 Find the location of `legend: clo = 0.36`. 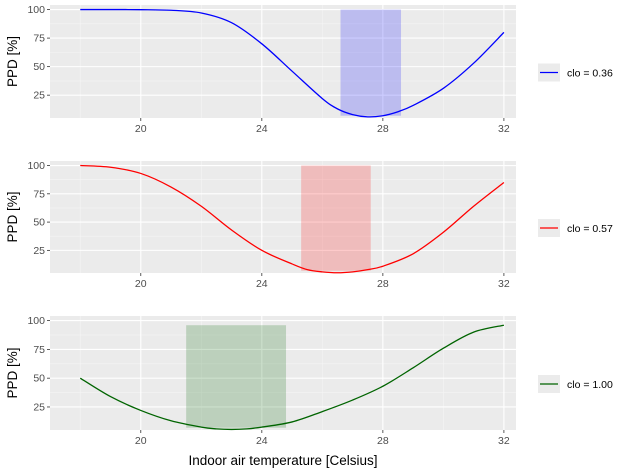

legend: clo = 0.36 is located at coordinates (575, 72).